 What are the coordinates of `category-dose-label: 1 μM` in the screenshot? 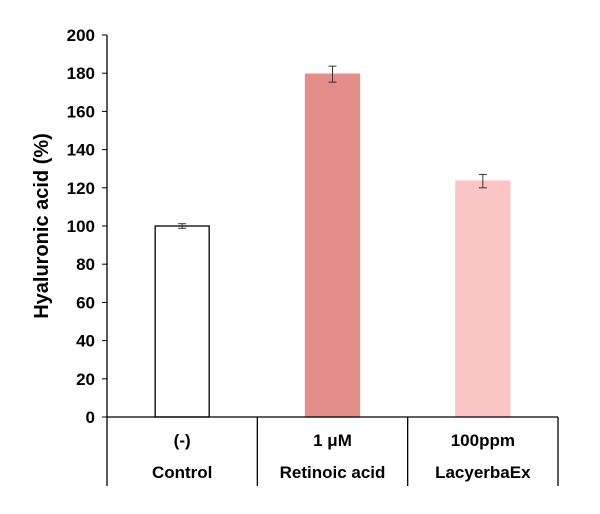 It's located at (332, 440).